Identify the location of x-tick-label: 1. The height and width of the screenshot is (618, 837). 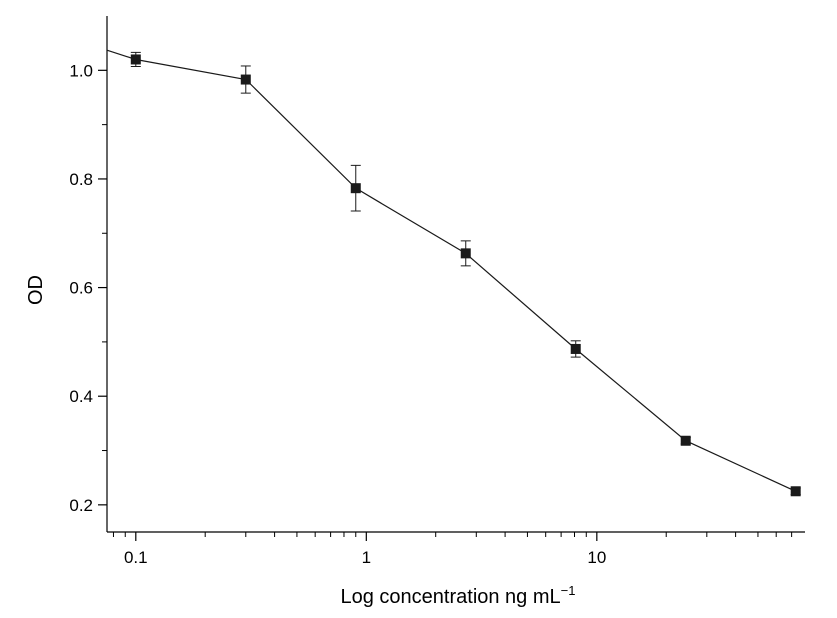
(366, 557).